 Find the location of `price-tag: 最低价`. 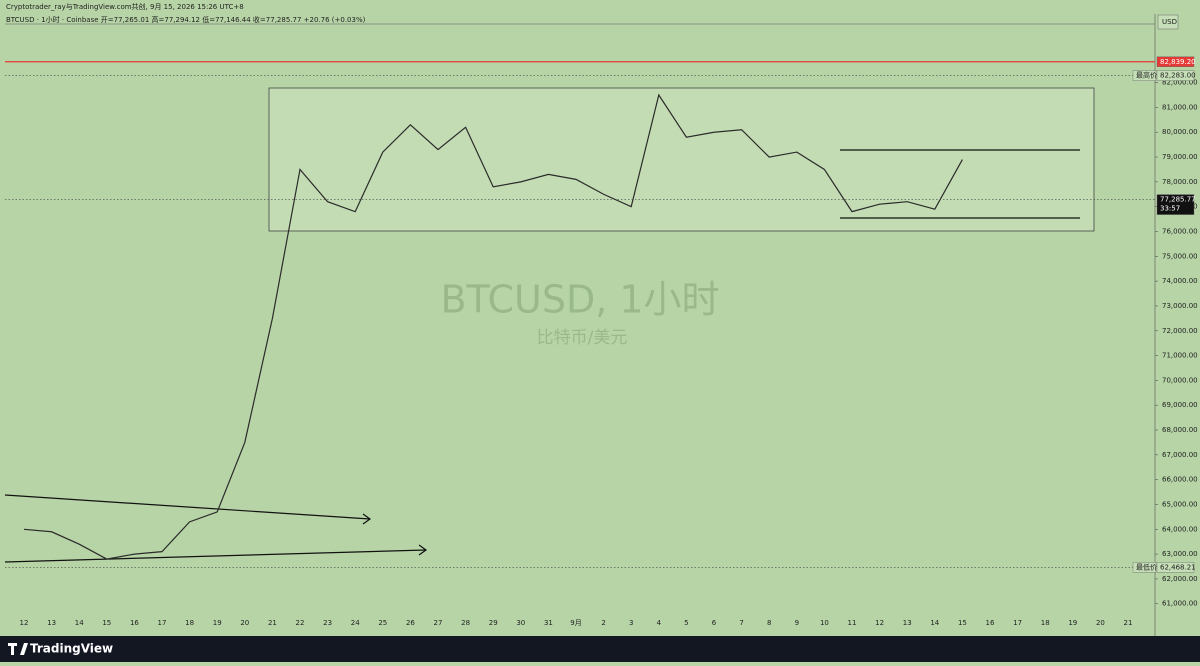

price-tag: 最低价 is located at coordinates (1146, 566).